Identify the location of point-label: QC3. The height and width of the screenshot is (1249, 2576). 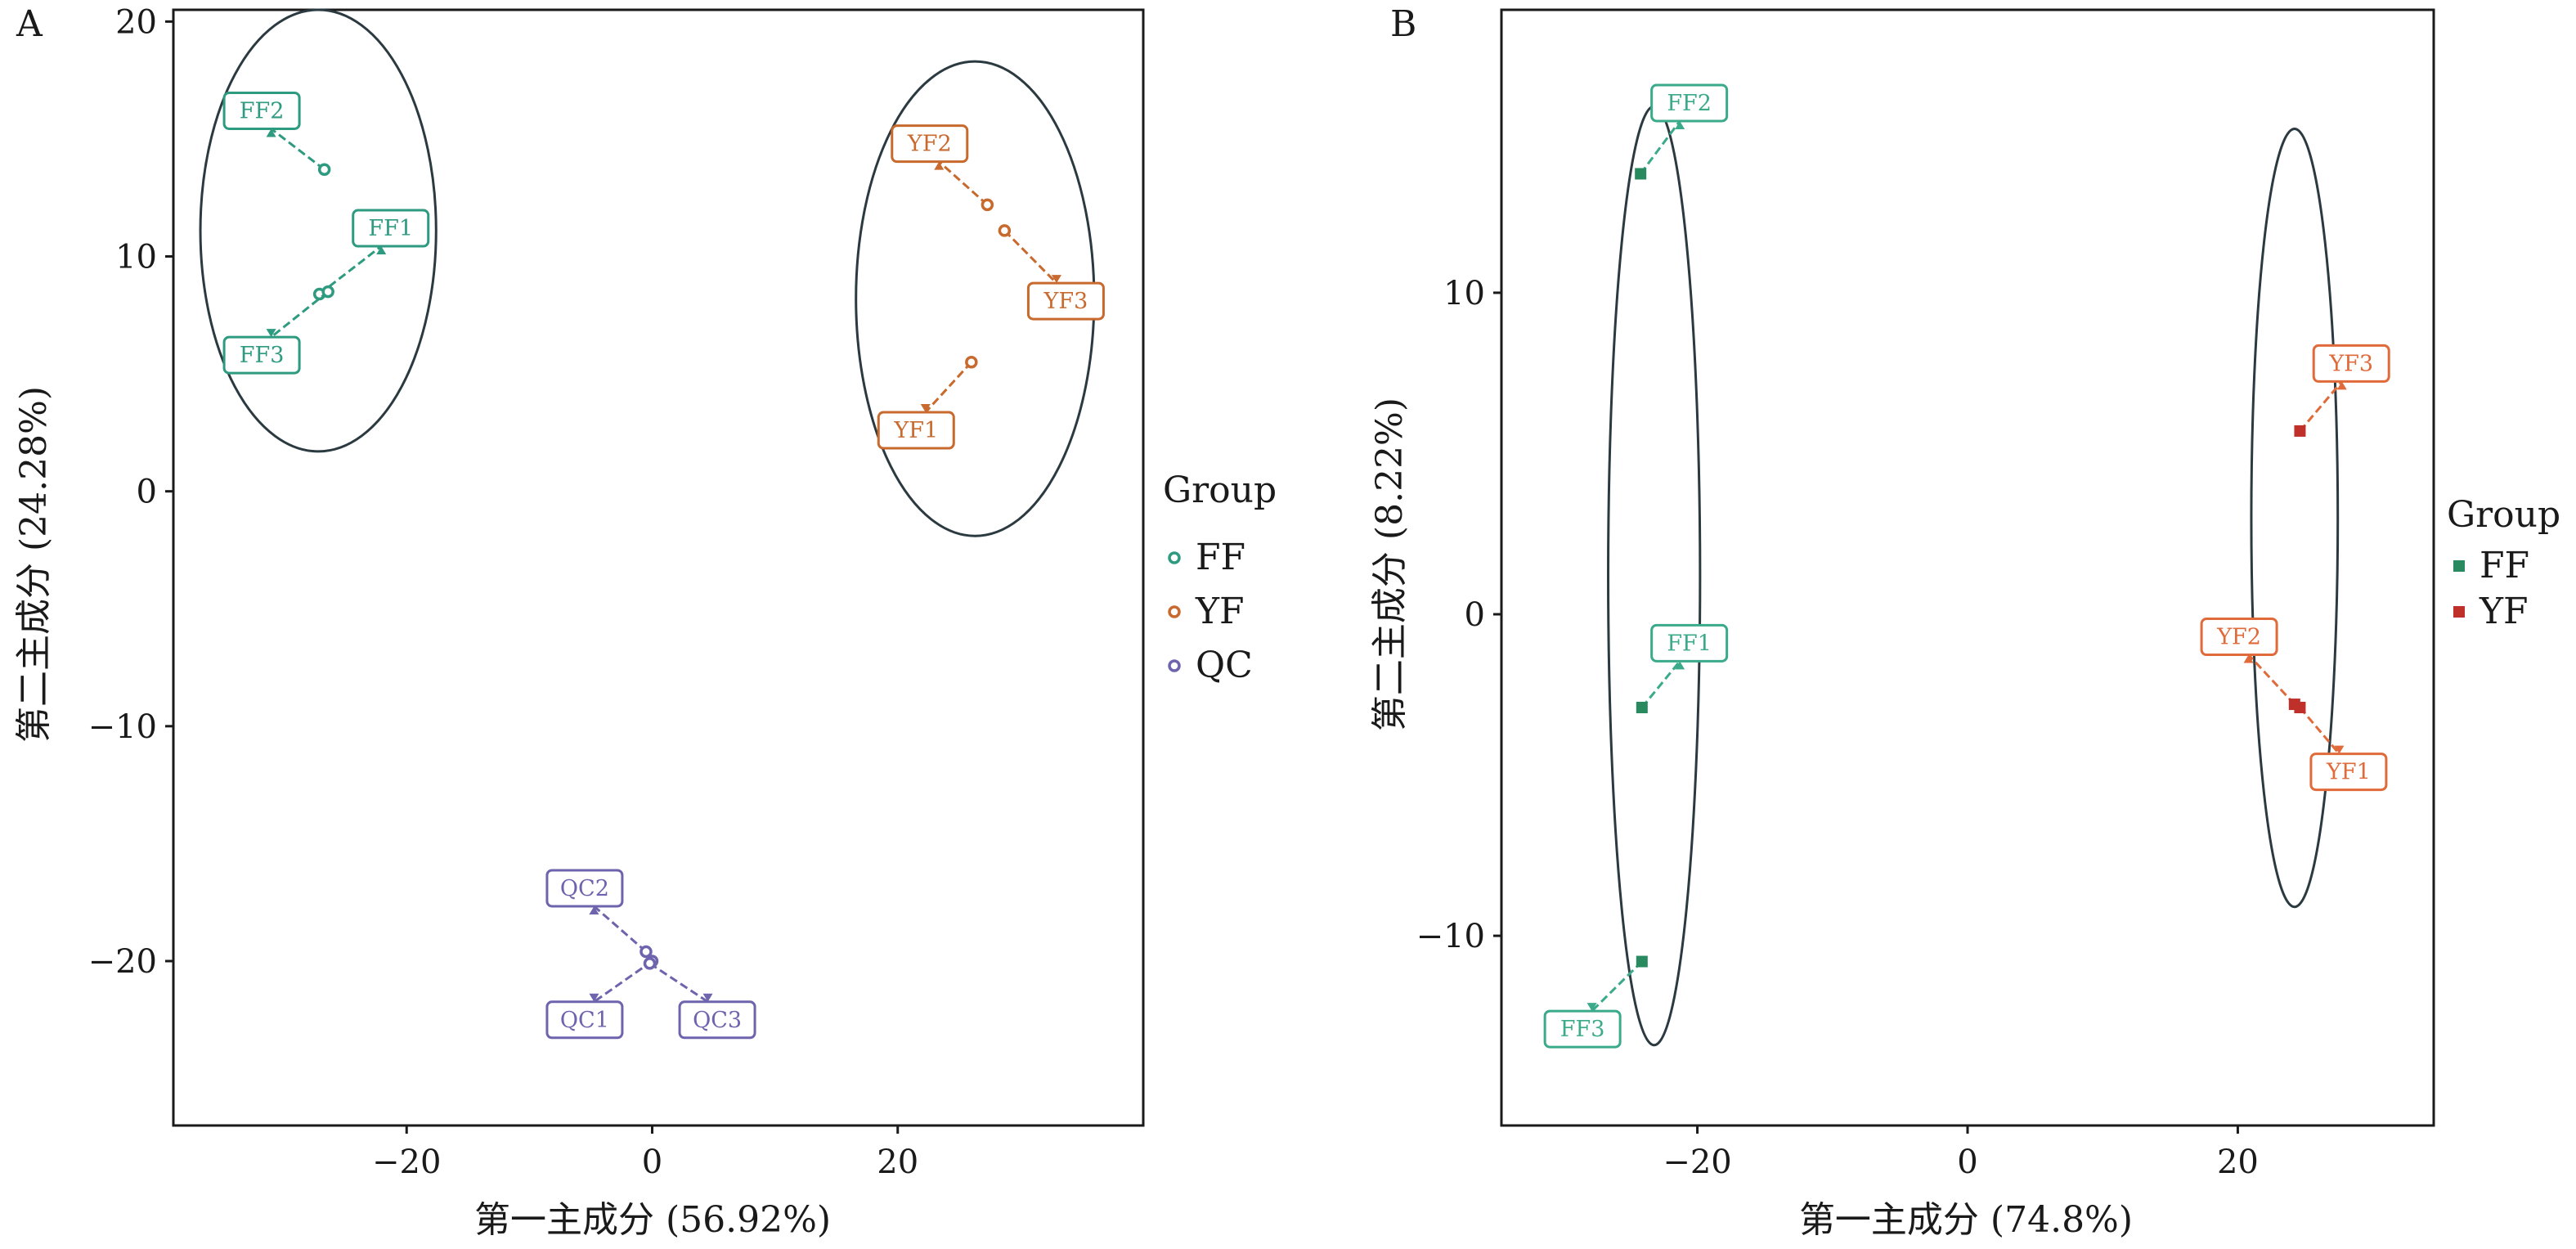
(702, 1001).